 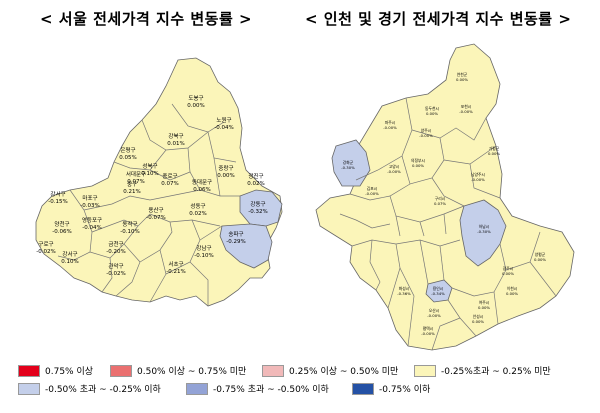 I want to click on region-name: 동작구, so click(x=129, y=224).